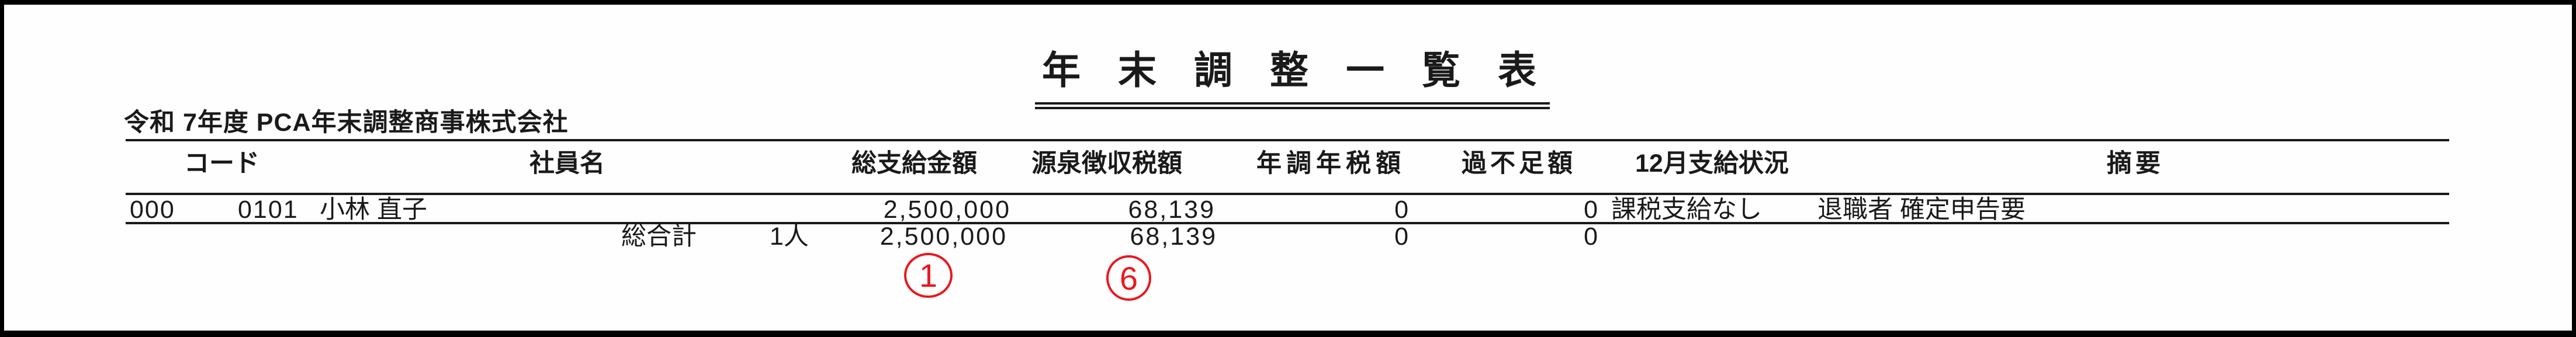 The image size is (2576, 337). I want to click on headcount-cell: 1人, so click(790, 237).